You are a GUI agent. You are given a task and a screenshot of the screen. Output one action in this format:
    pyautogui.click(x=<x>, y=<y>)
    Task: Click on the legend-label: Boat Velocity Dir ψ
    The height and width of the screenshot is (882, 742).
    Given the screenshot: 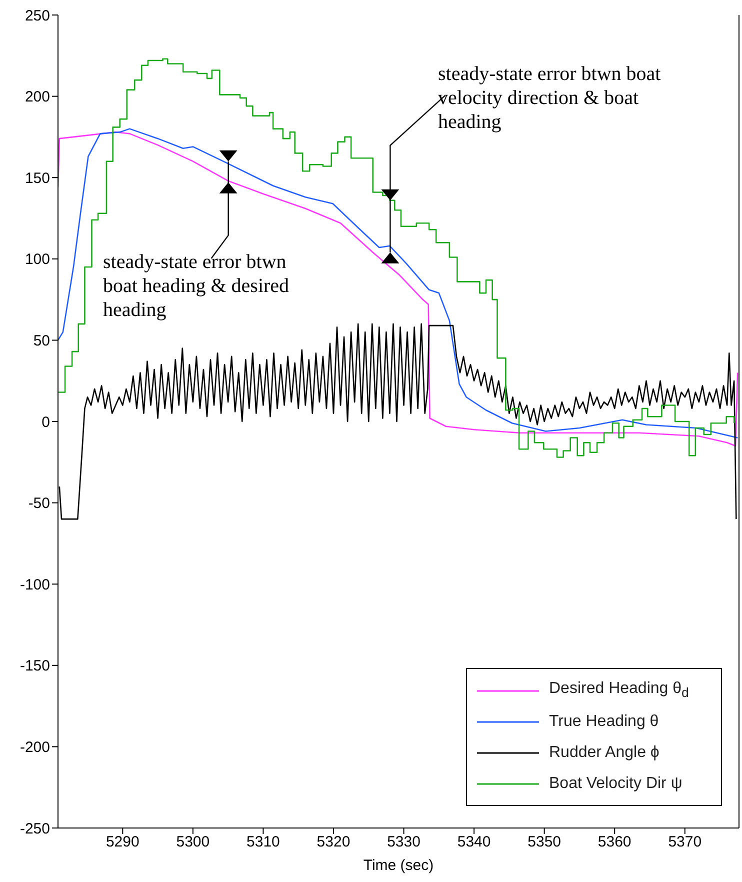 What is the action you would take?
    pyautogui.click(x=615, y=783)
    